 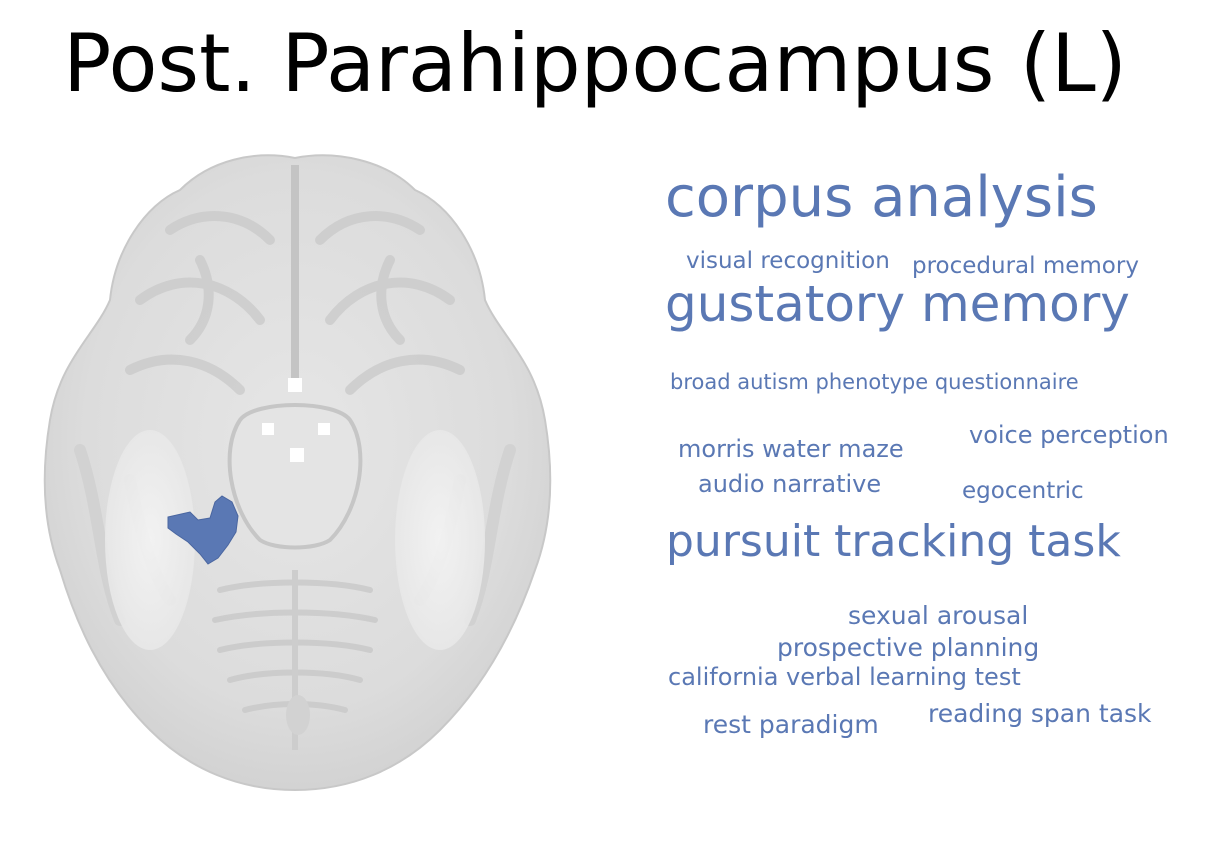 What do you see at coordinates (1023, 491) in the screenshot?
I see `term-egocentric: egocentric` at bounding box center [1023, 491].